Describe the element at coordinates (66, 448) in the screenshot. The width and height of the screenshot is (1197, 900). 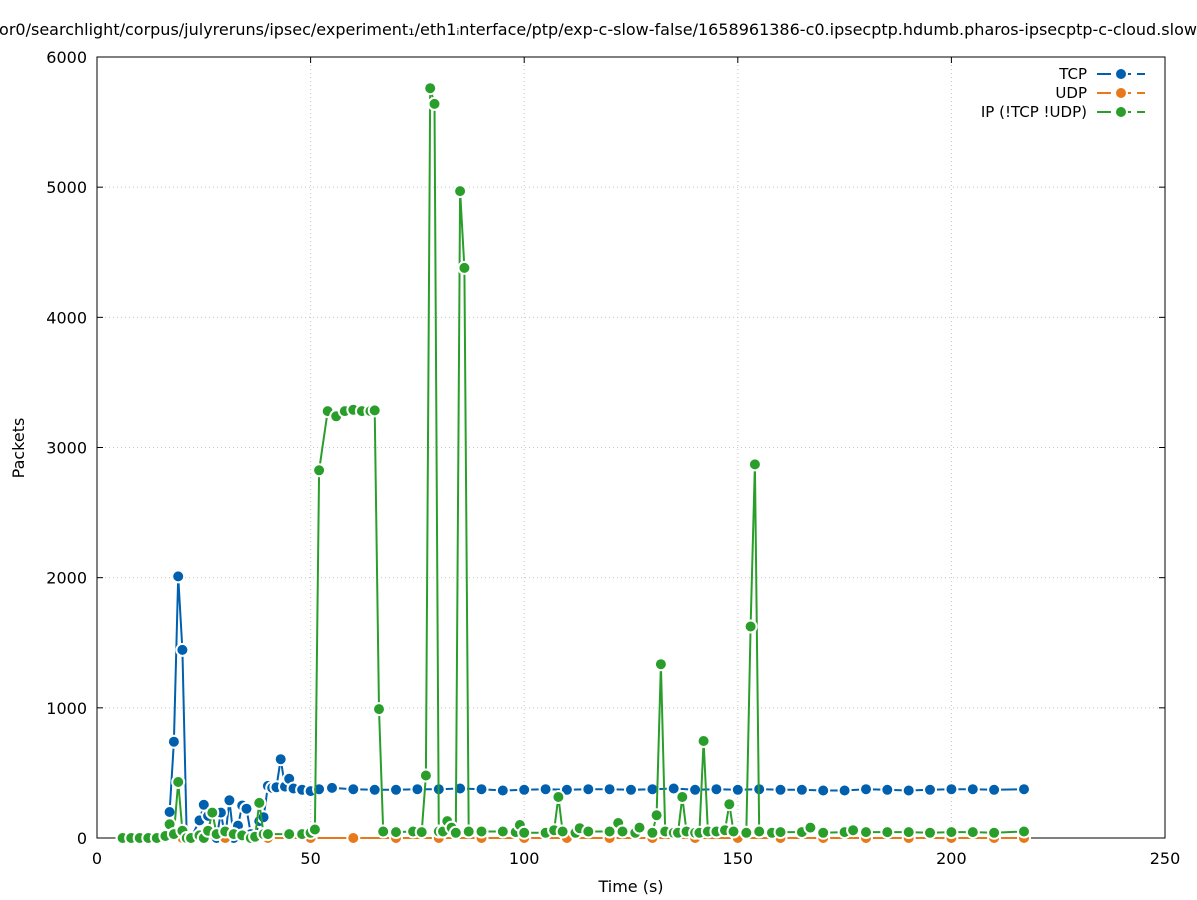
I see `y-tick-label: 3000` at that location.